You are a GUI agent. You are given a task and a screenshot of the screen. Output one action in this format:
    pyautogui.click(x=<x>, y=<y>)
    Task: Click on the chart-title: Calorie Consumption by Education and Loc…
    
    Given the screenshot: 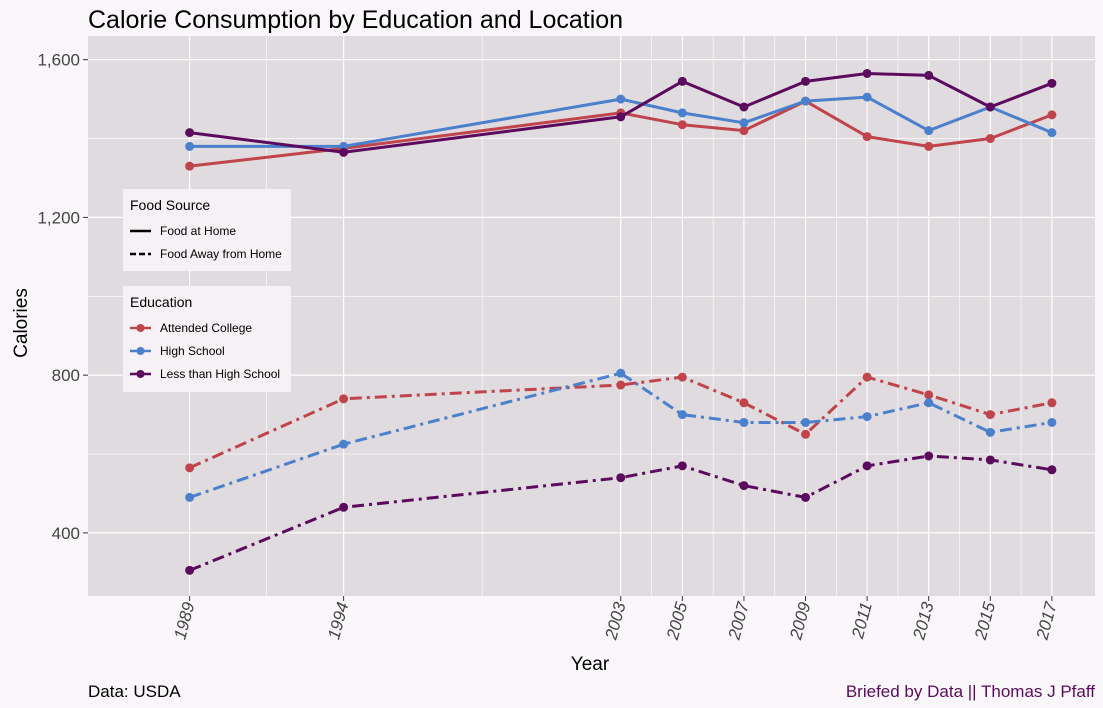 What is the action you would take?
    pyautogui.click(x=355, y=20)
    